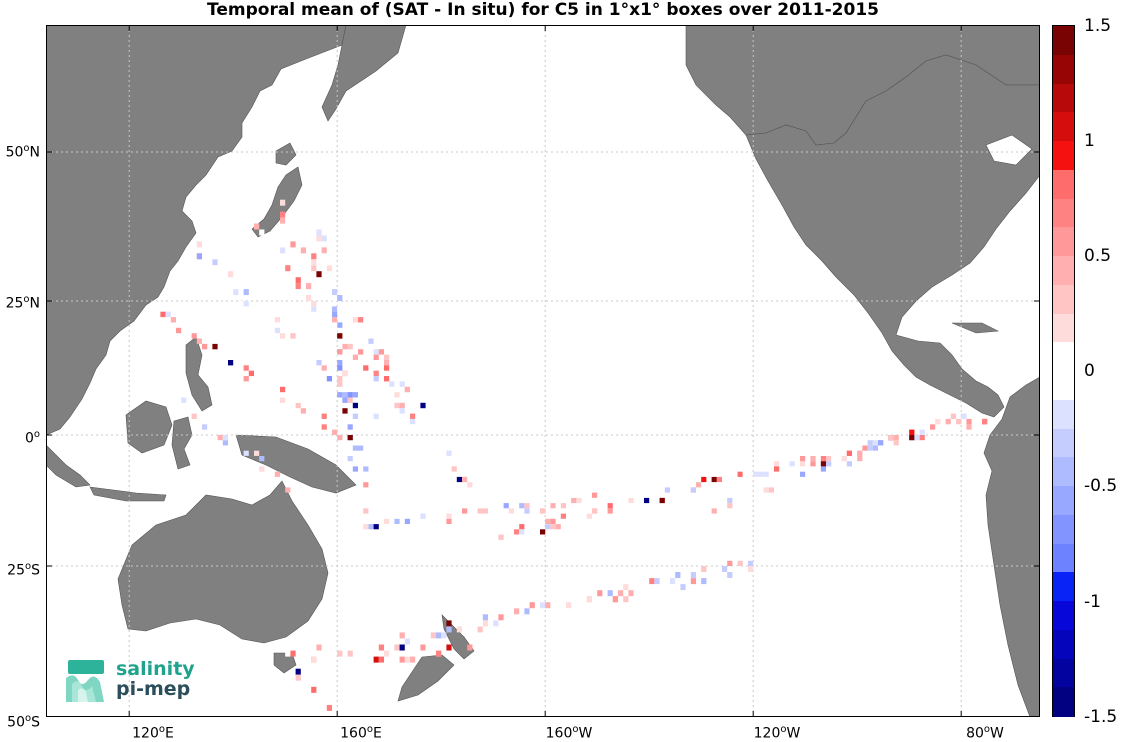 Image resolution: width=1122 pixels, height=742 pixels. What do you see at coordinates (22, 152) in the screenshot?
I see `lat-label-50n: 50oN` at bounding box center [22, 152].